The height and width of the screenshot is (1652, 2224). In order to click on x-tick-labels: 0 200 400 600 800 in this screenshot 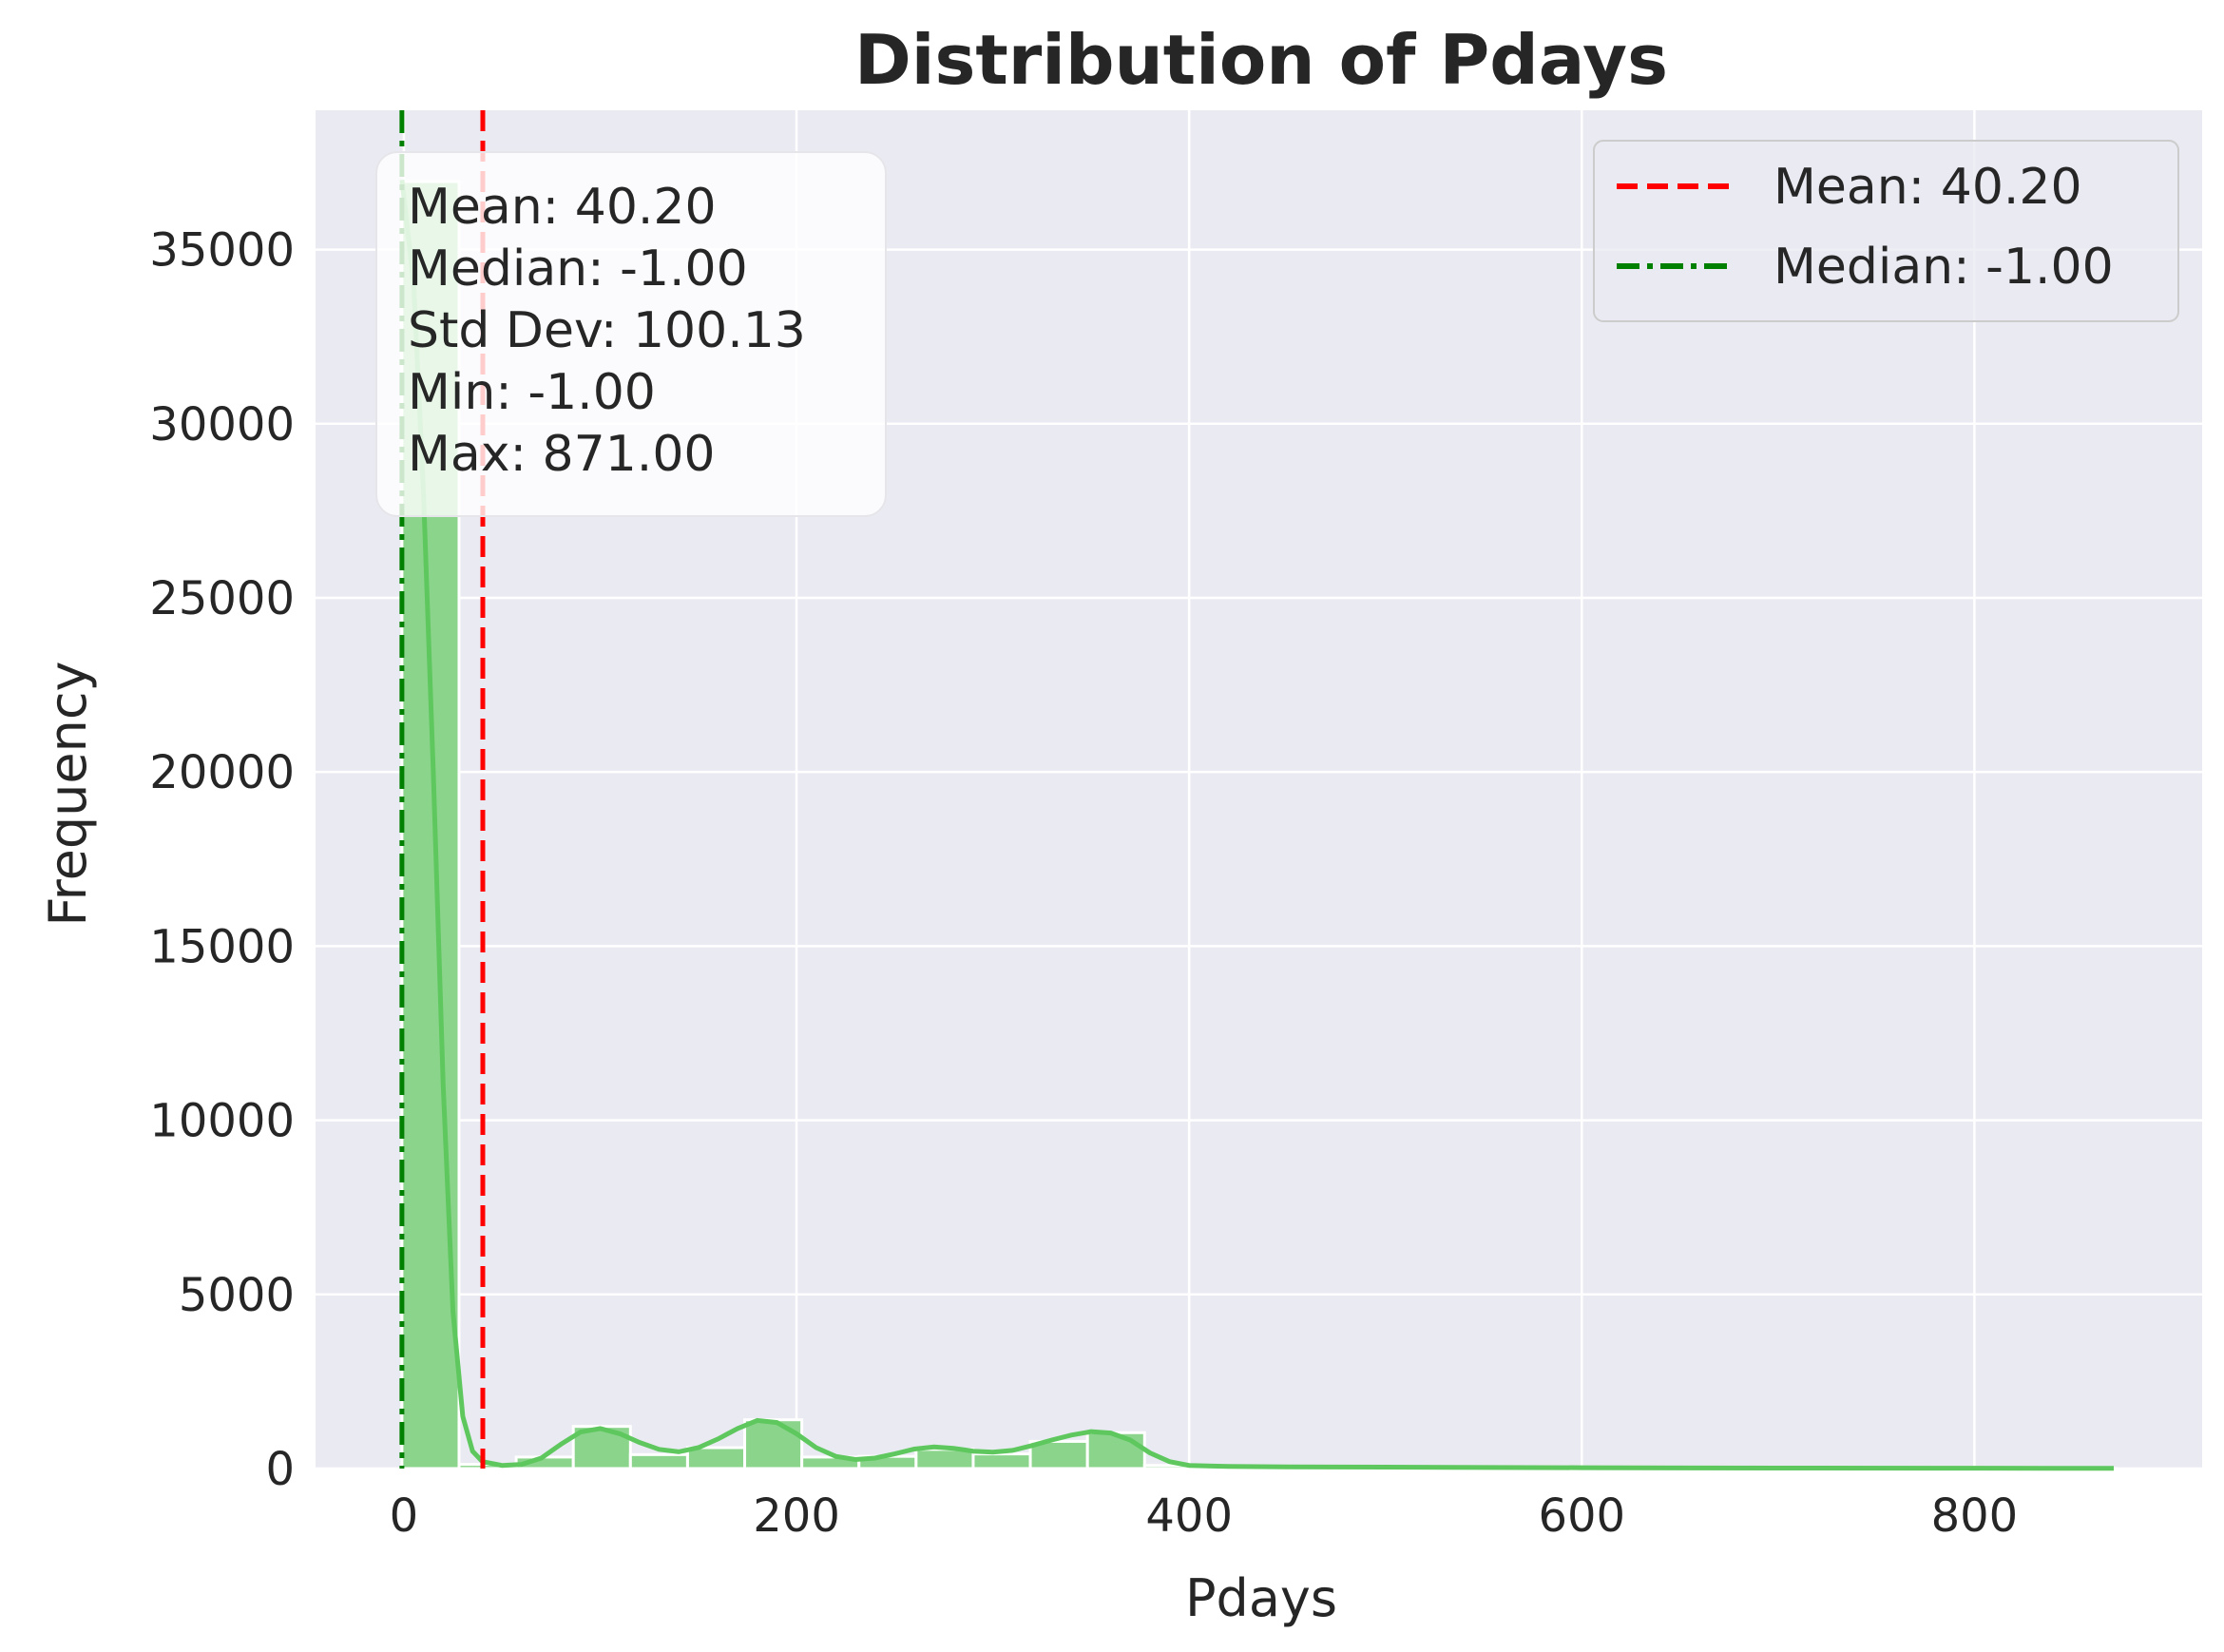, I will do `click(1204, 1516)`.